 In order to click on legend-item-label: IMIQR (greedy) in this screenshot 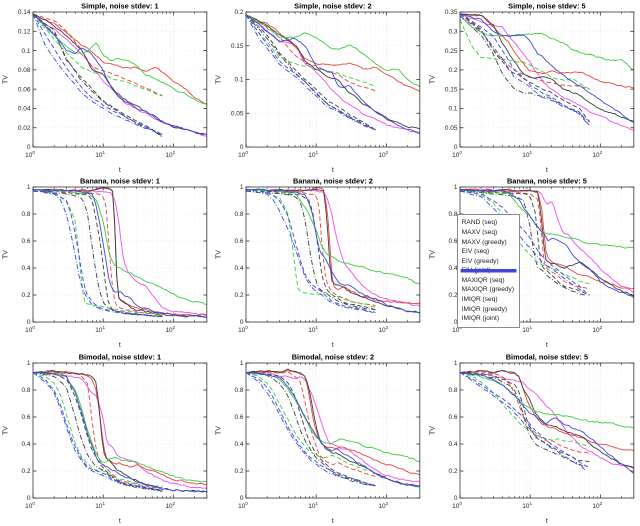, I will do `click(484, 309)`.